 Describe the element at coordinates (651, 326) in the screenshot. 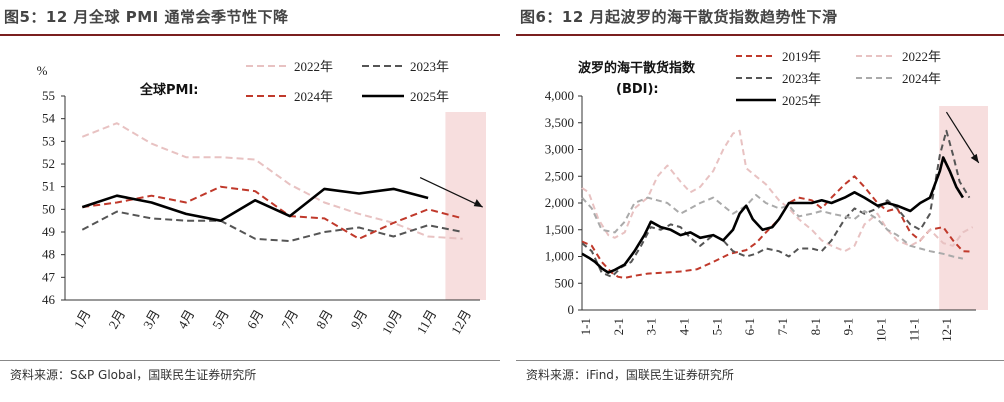

I see `x-tick-label: 3-1` at that location.